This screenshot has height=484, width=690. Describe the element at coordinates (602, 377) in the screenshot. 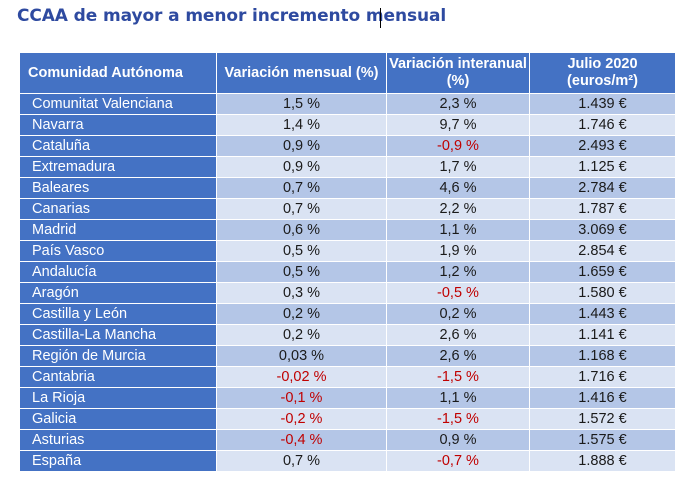

I see `price-cell: 1.716 €` at that location.